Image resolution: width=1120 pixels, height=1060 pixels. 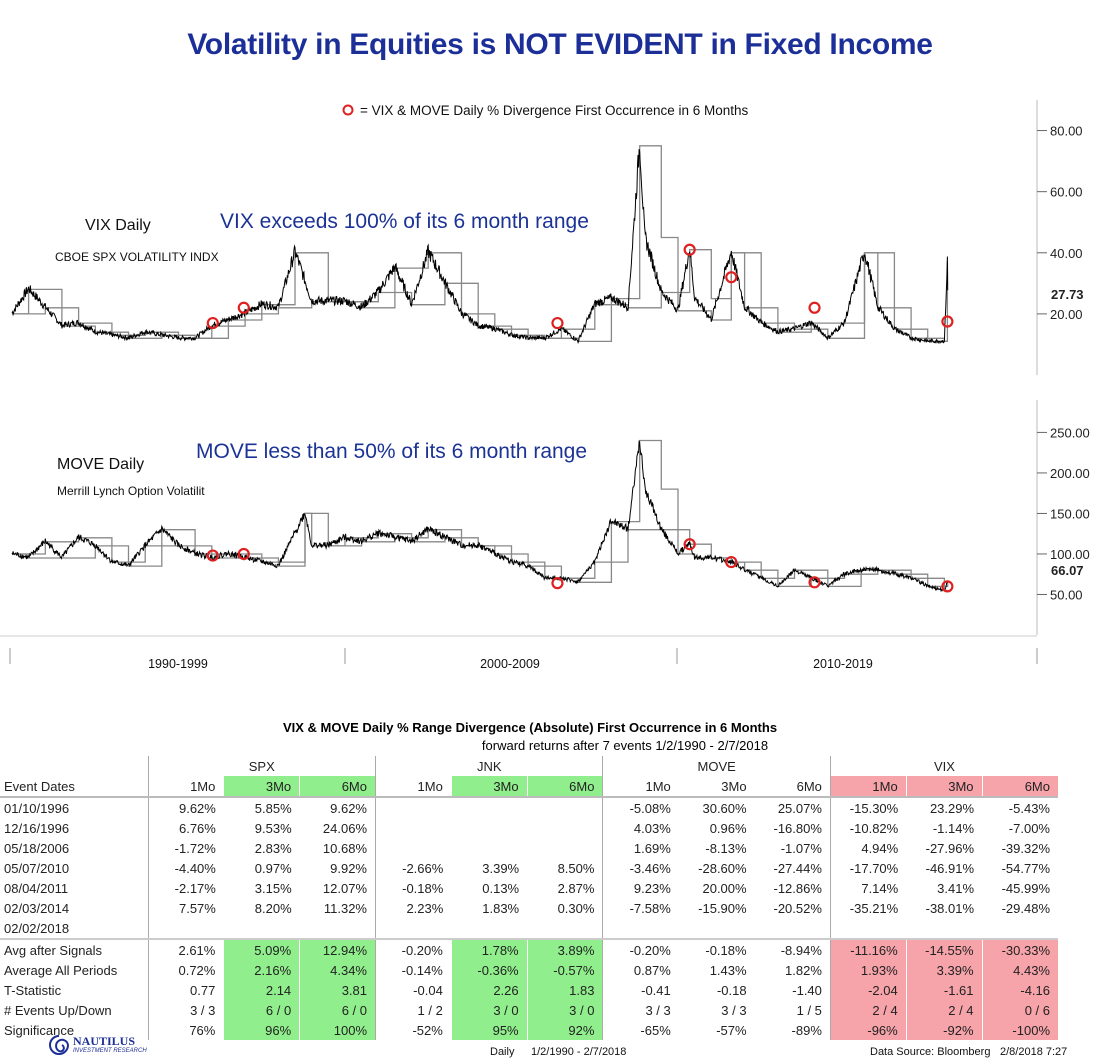 I want to click on table-cell: 0.77, so click(x=185, y=990).